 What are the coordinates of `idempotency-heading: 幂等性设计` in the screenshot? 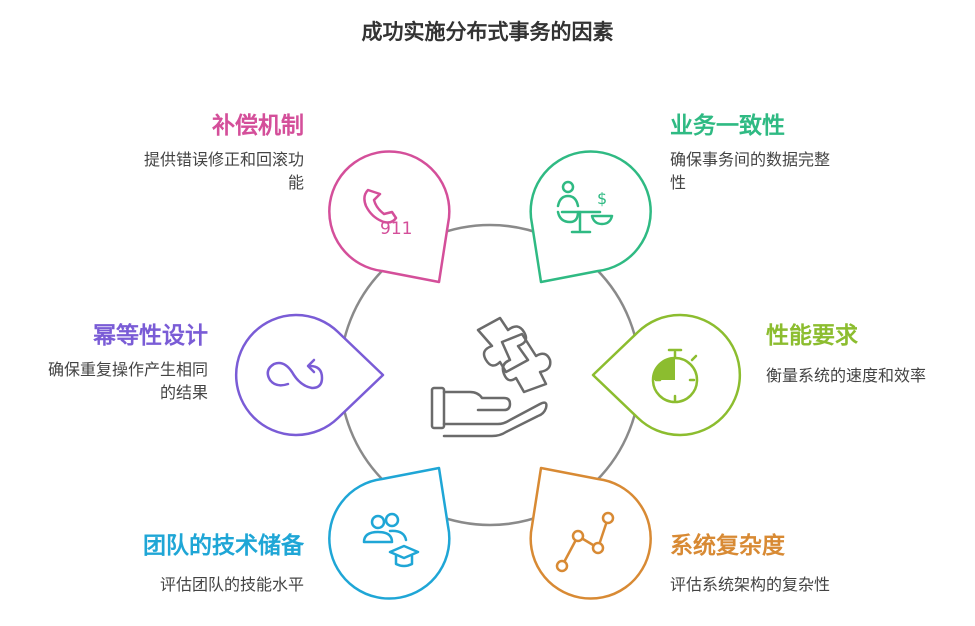 It's located at (150, 336).